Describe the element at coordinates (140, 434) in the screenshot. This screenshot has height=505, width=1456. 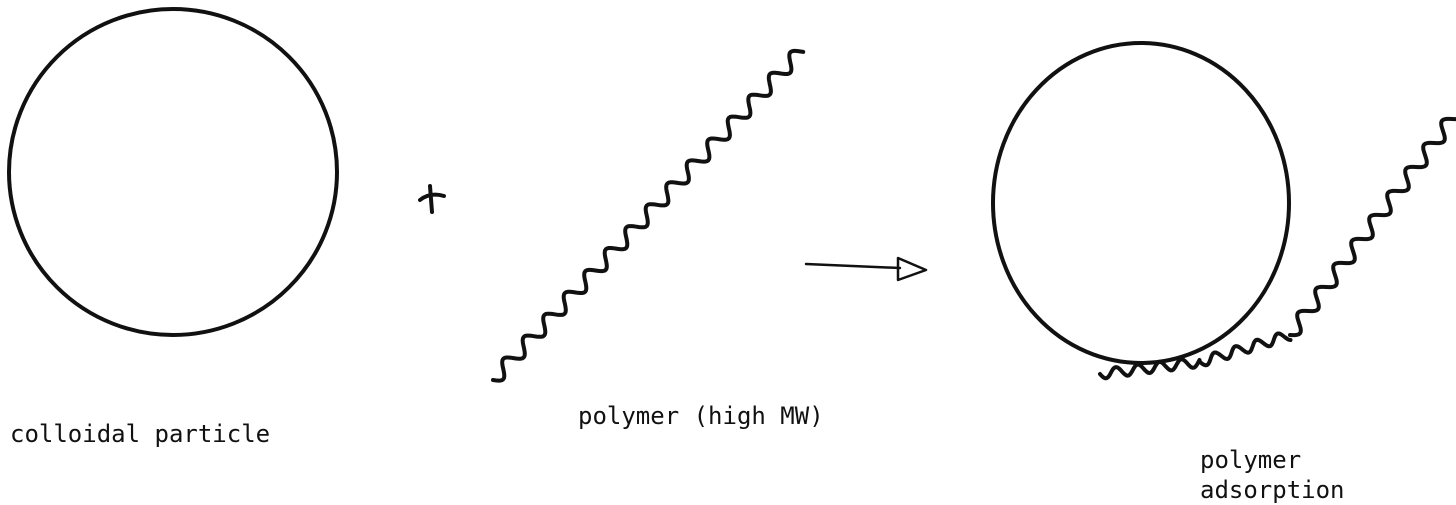
I see `particle-label: colloidal particle` at that location.